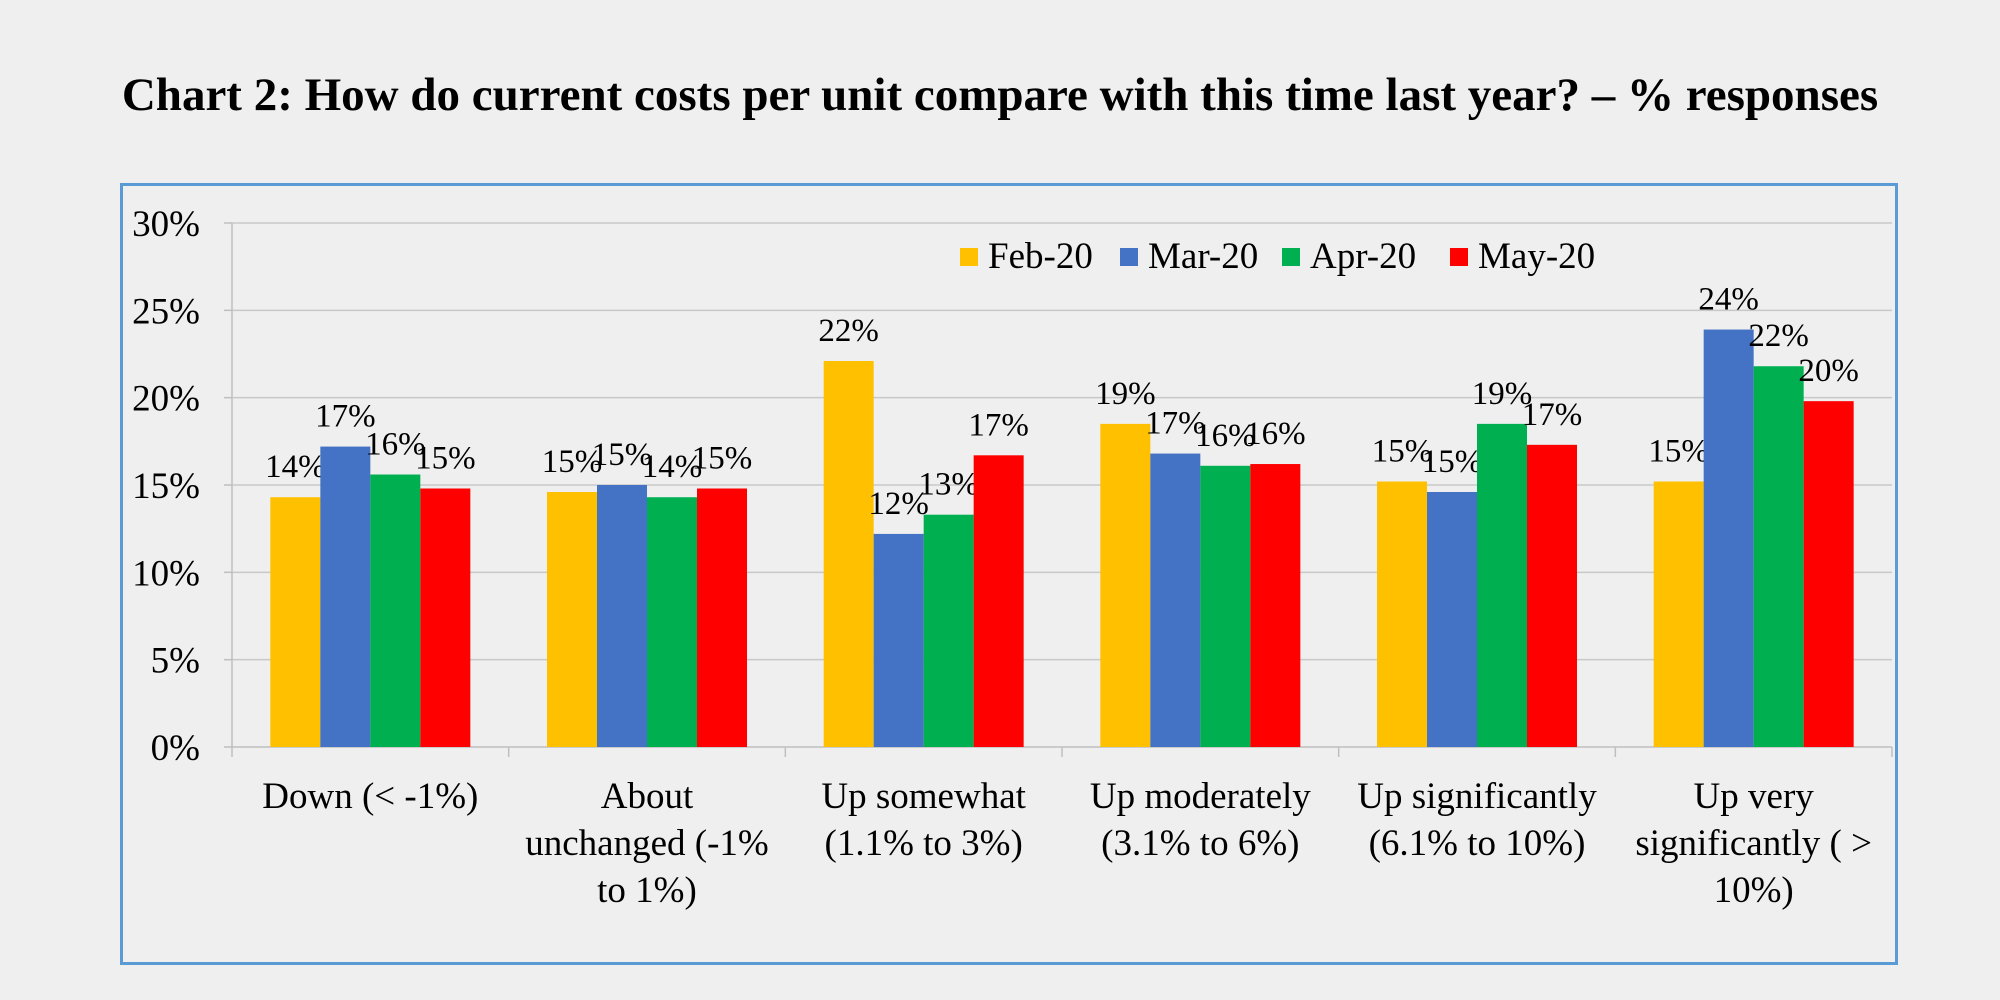 This screenshot has height=1000, width=2000. What do you see at coordinates (1040, 256) in the screenshot?
I see `legend-label: Feb-20` at bounding box center [1040, 256].